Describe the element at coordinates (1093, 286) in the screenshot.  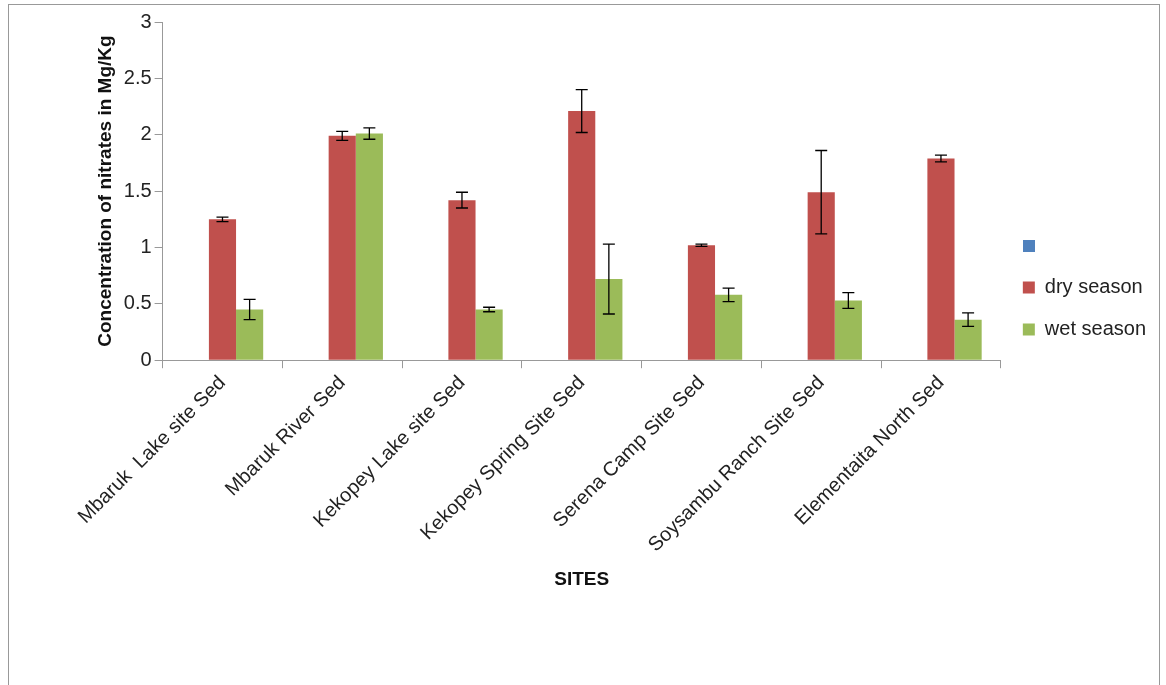
I see `legend-label: dry season` at that location.